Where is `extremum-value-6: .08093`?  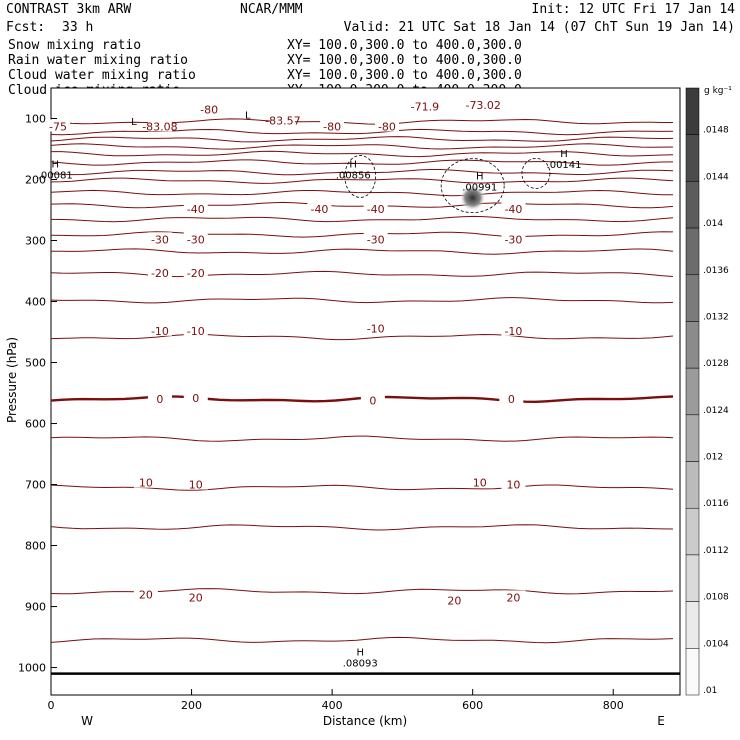 extremum-value-6: .08093 is located at coordinates (360, 663).